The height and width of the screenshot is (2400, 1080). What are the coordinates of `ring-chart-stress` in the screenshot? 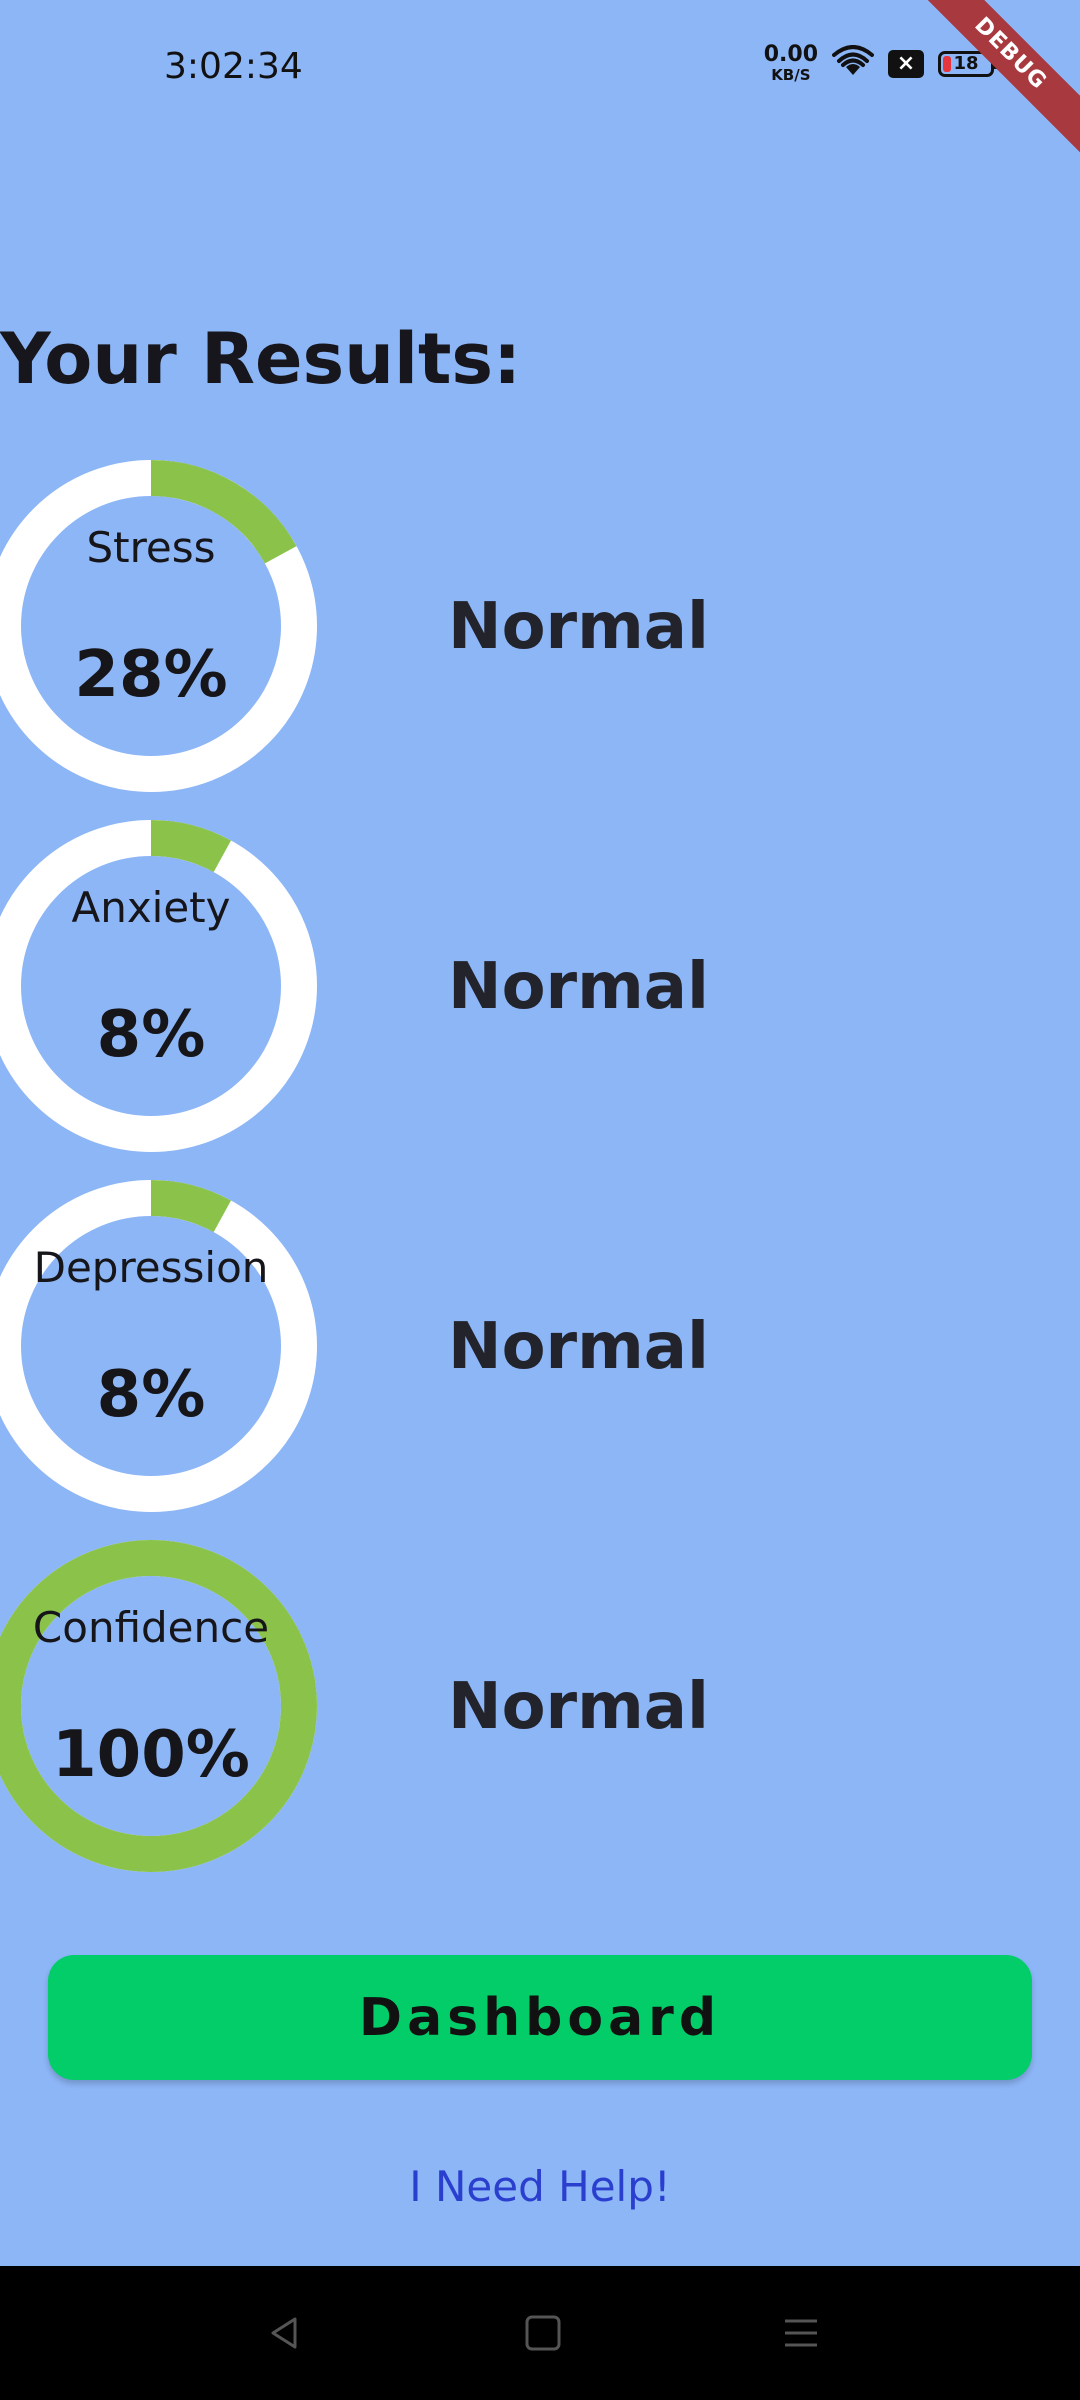 It's located at (158, 626).